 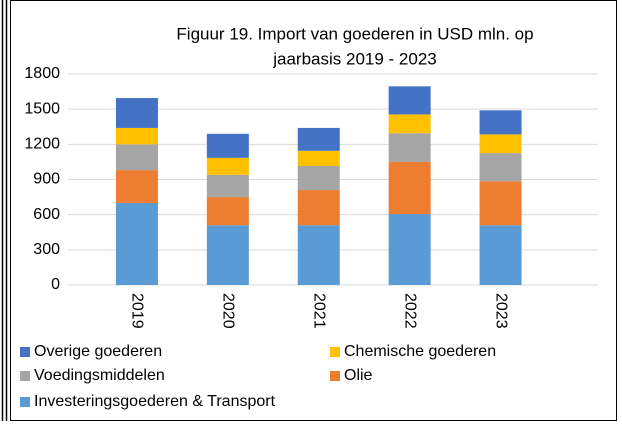 I want to click on x-tick-label: 2019, so click(x=137, y=311).